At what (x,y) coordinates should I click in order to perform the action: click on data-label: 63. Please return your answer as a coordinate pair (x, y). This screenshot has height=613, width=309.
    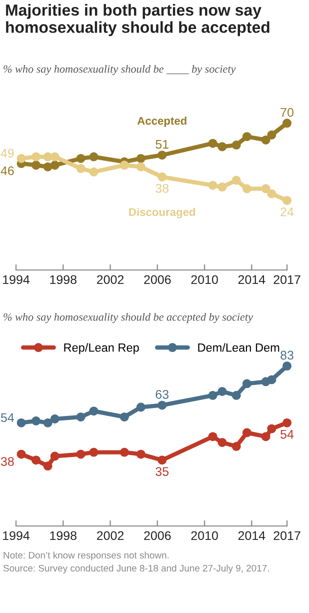
    Looking at the image, I should click on (162, 394).